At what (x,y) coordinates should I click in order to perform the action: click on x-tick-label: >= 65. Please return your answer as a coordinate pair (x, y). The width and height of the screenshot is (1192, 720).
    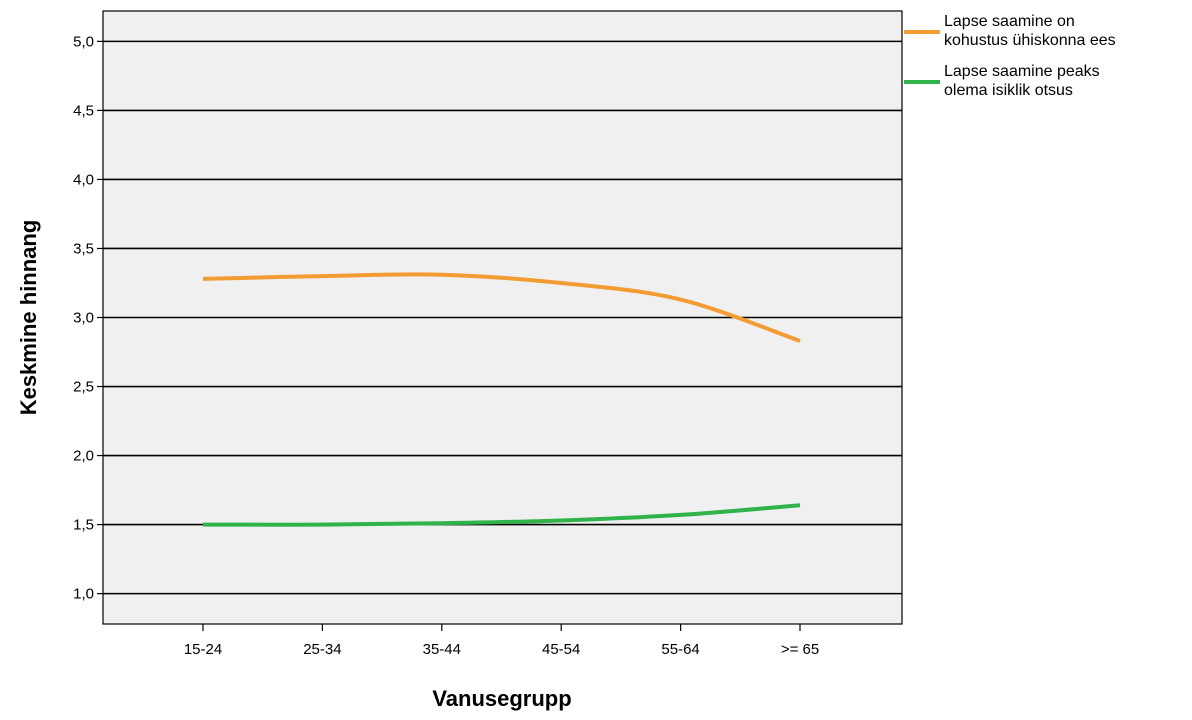
    Looking at the image, I should click on (800, 649).